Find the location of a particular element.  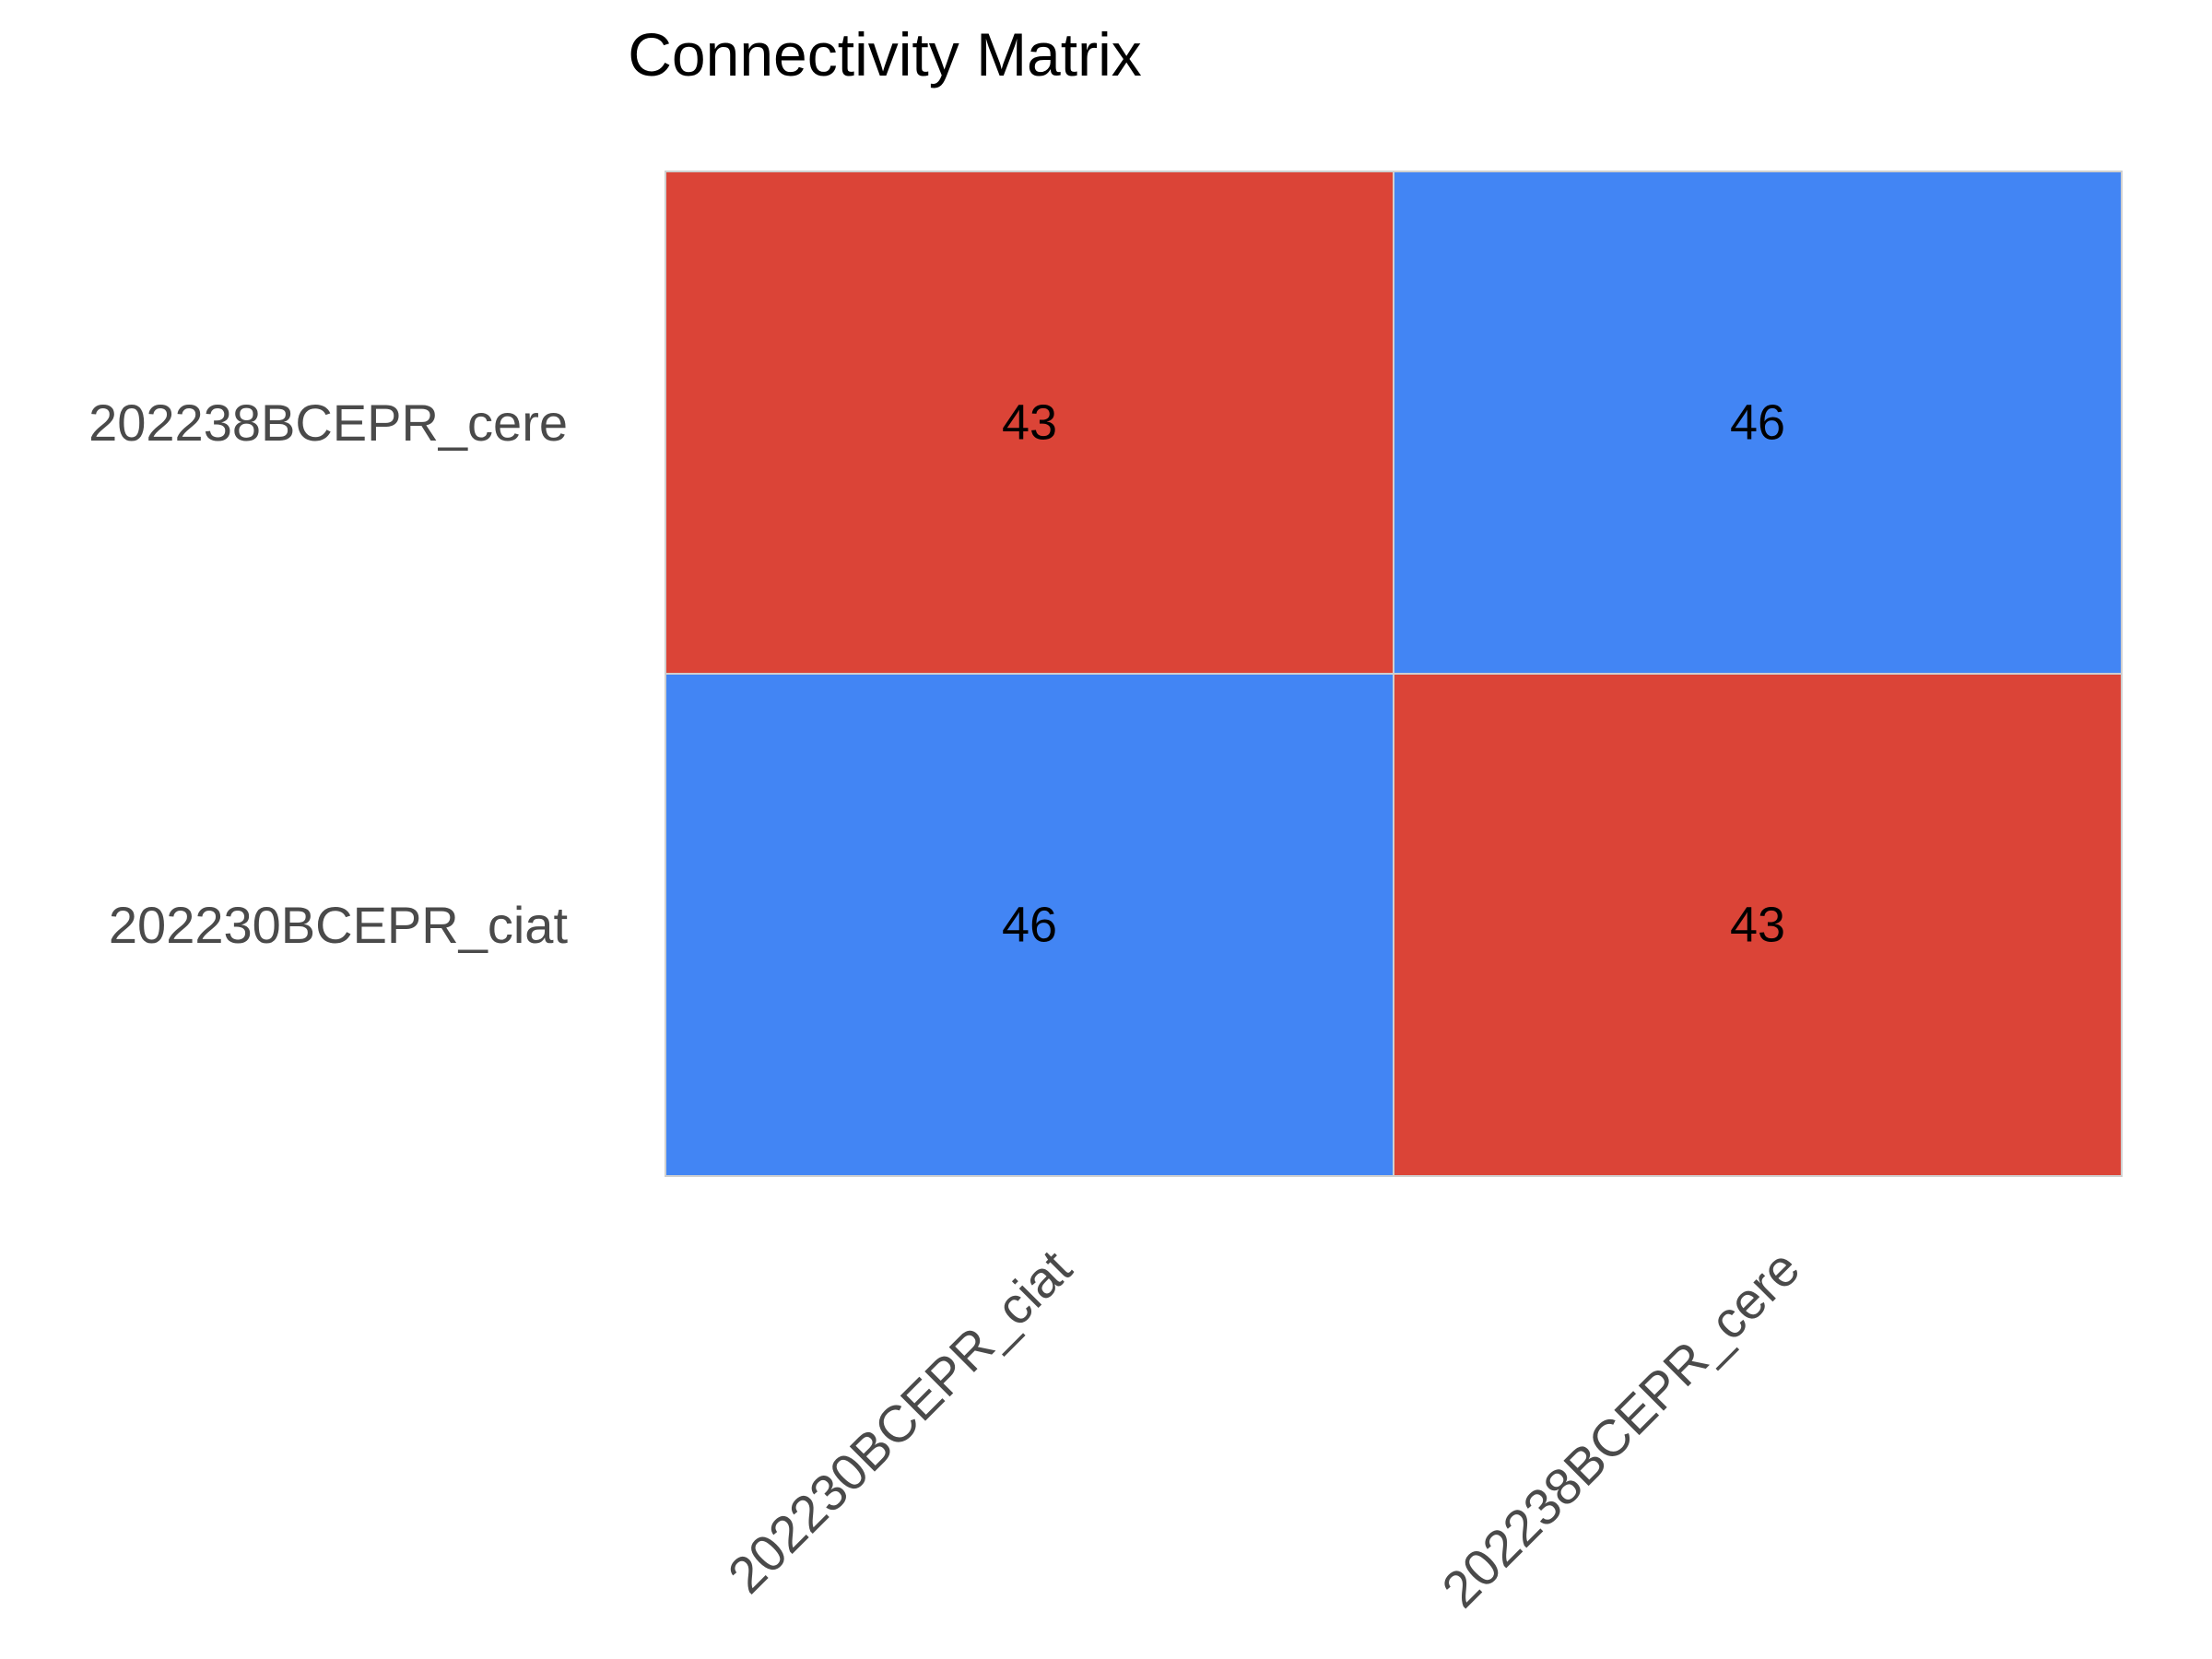

x-axis-tick-labels: 202230BCEPR_ciat 202238BCEPR_cere is located at coordinates (1264, 1428).